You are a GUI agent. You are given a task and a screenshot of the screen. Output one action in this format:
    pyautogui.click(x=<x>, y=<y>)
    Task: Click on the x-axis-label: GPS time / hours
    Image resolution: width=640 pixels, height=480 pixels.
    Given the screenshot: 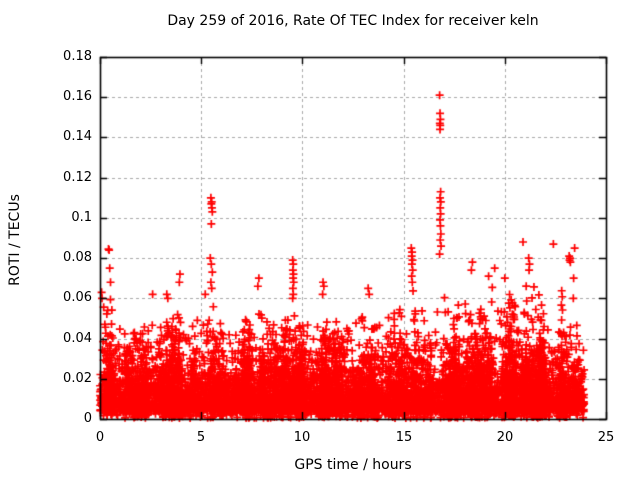 What is the action you would take?
    pyautogui.click(x=353, y=465)
    